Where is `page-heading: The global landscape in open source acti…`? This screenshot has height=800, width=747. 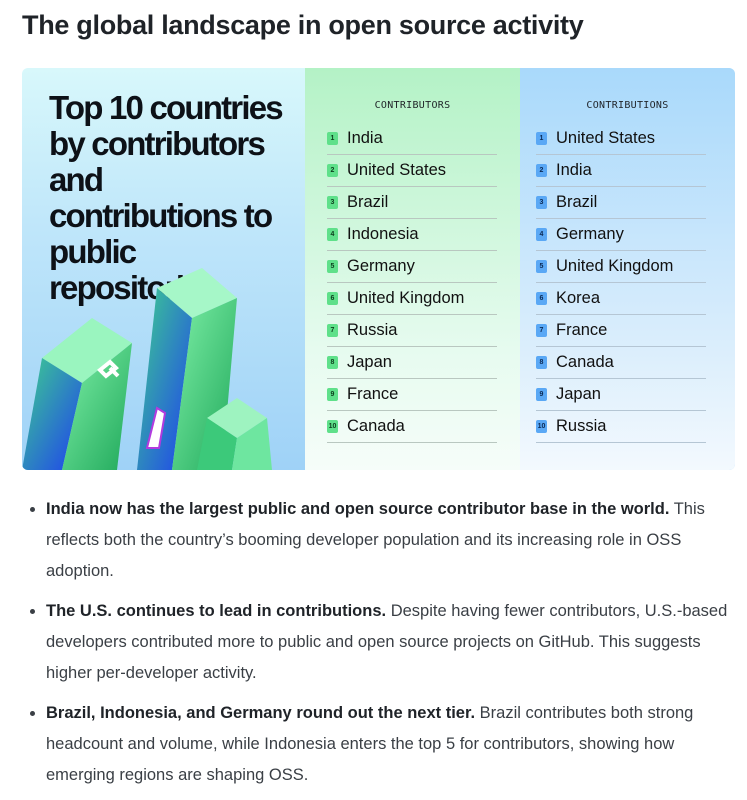 page-heading: The global landscape in open source acti… is located at coordinates (303, 25).